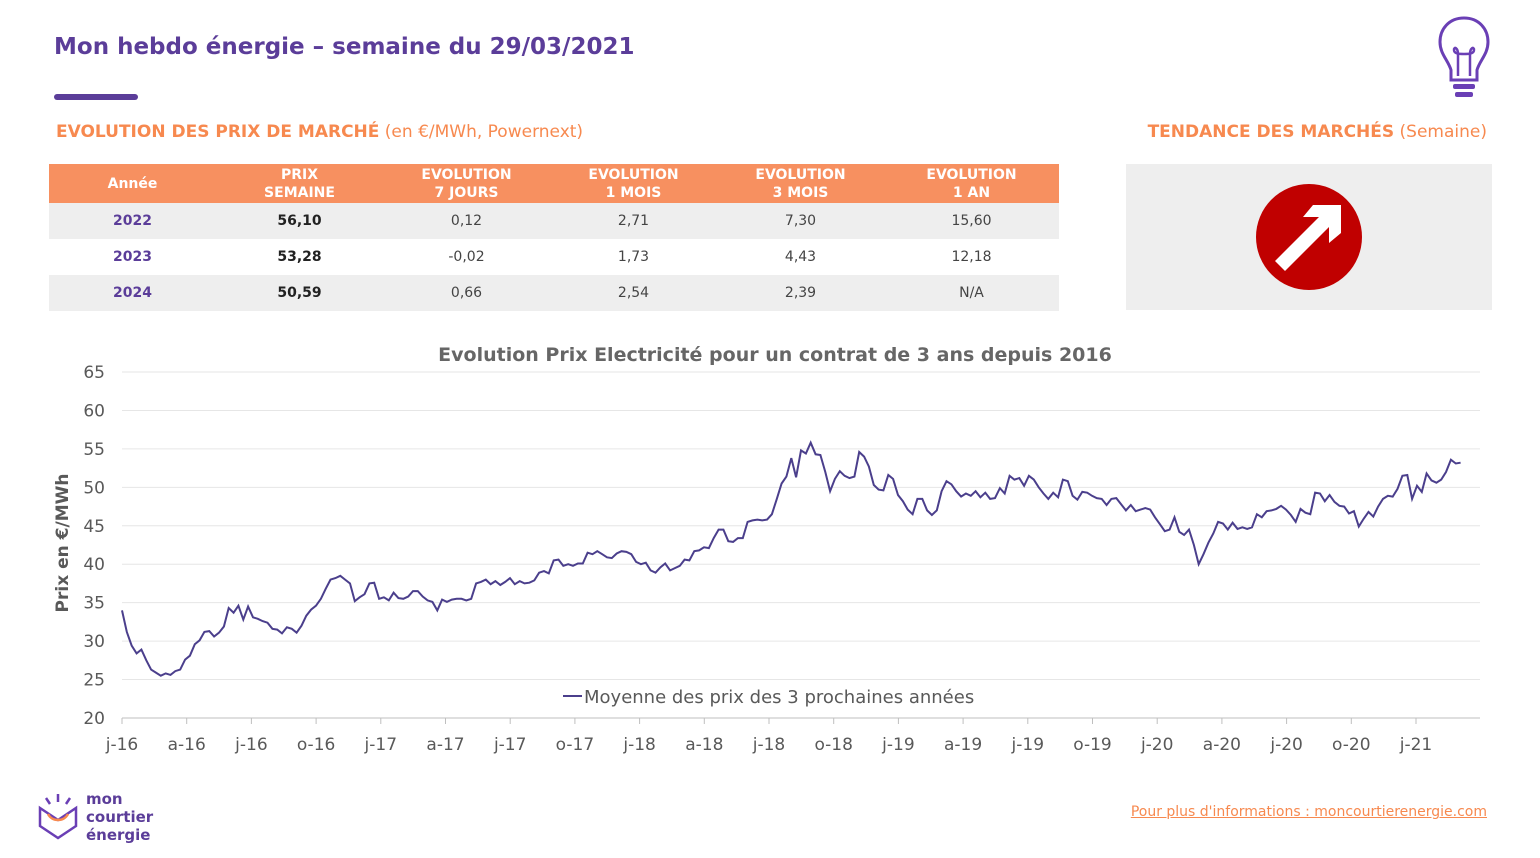  Describe the element at coordinates (132, 221) in the screenshot. I see `cell-year: 2022` at that location.